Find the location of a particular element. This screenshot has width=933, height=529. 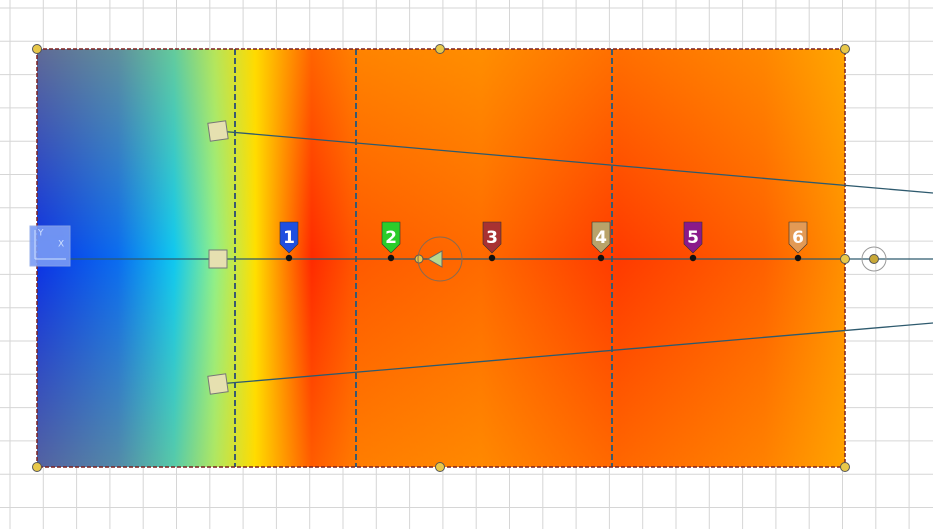

end-point is located at coordinates (874, 259).